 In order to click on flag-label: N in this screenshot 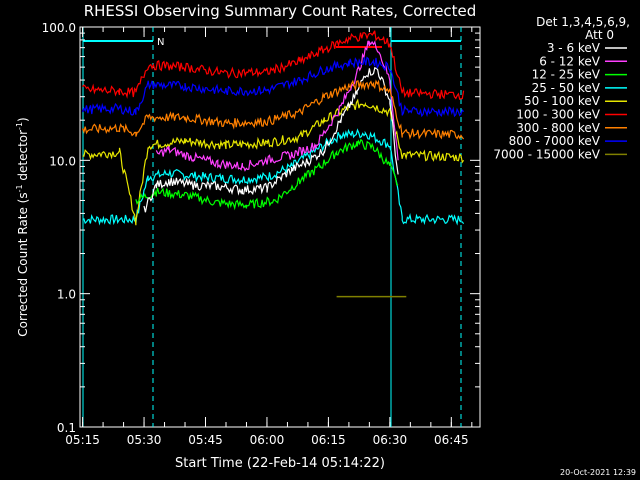, I will do `click(160, 42)`.